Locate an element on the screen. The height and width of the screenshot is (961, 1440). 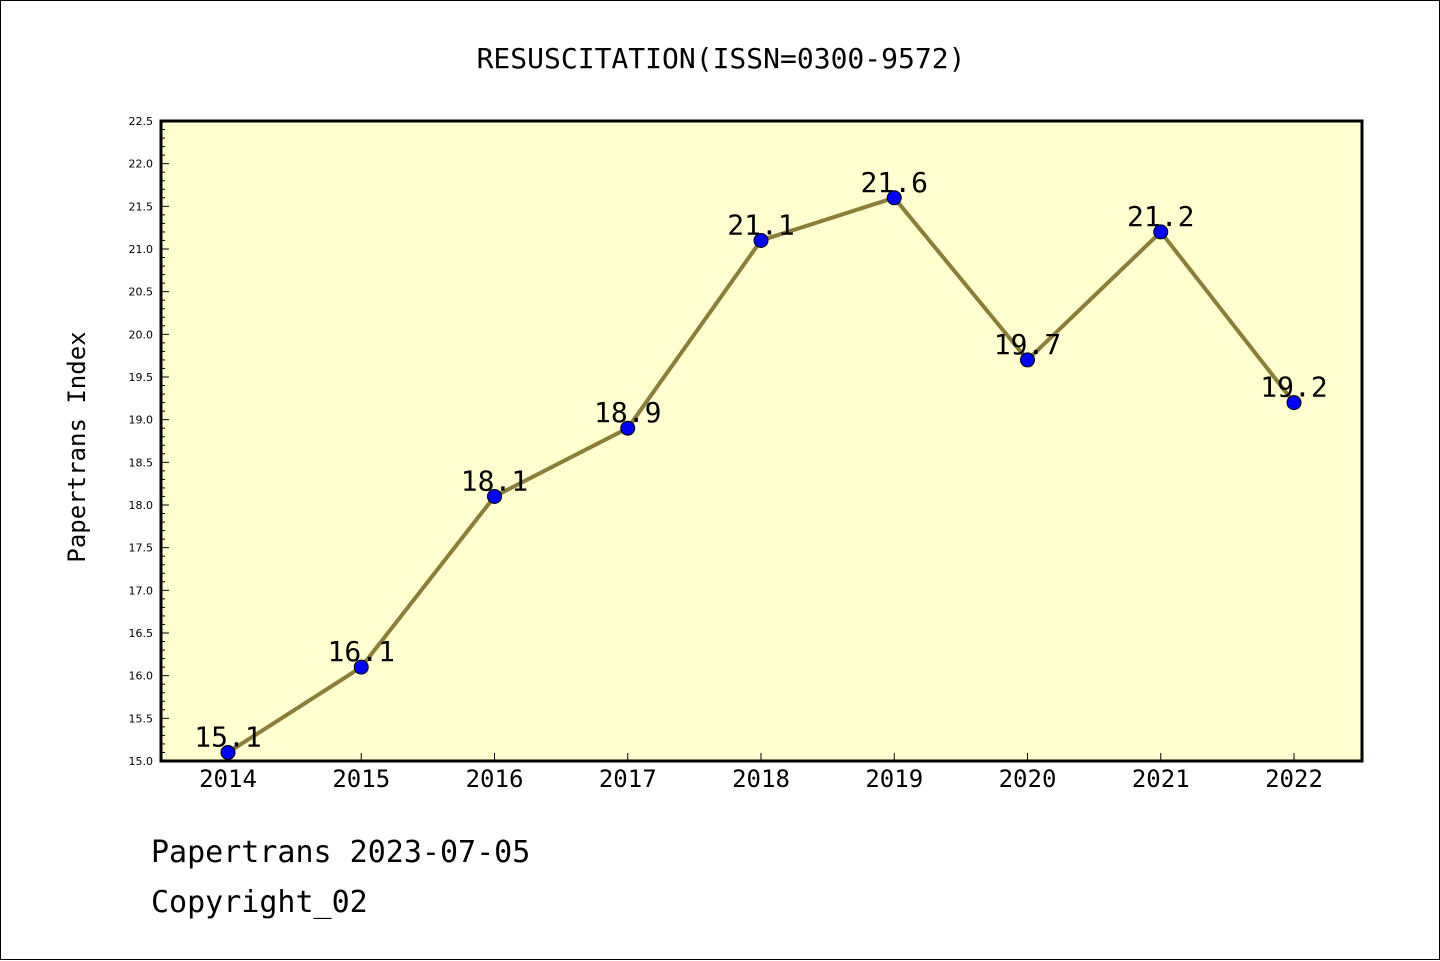
x-tick-label: 2017 is located at coordinates (628, 779).